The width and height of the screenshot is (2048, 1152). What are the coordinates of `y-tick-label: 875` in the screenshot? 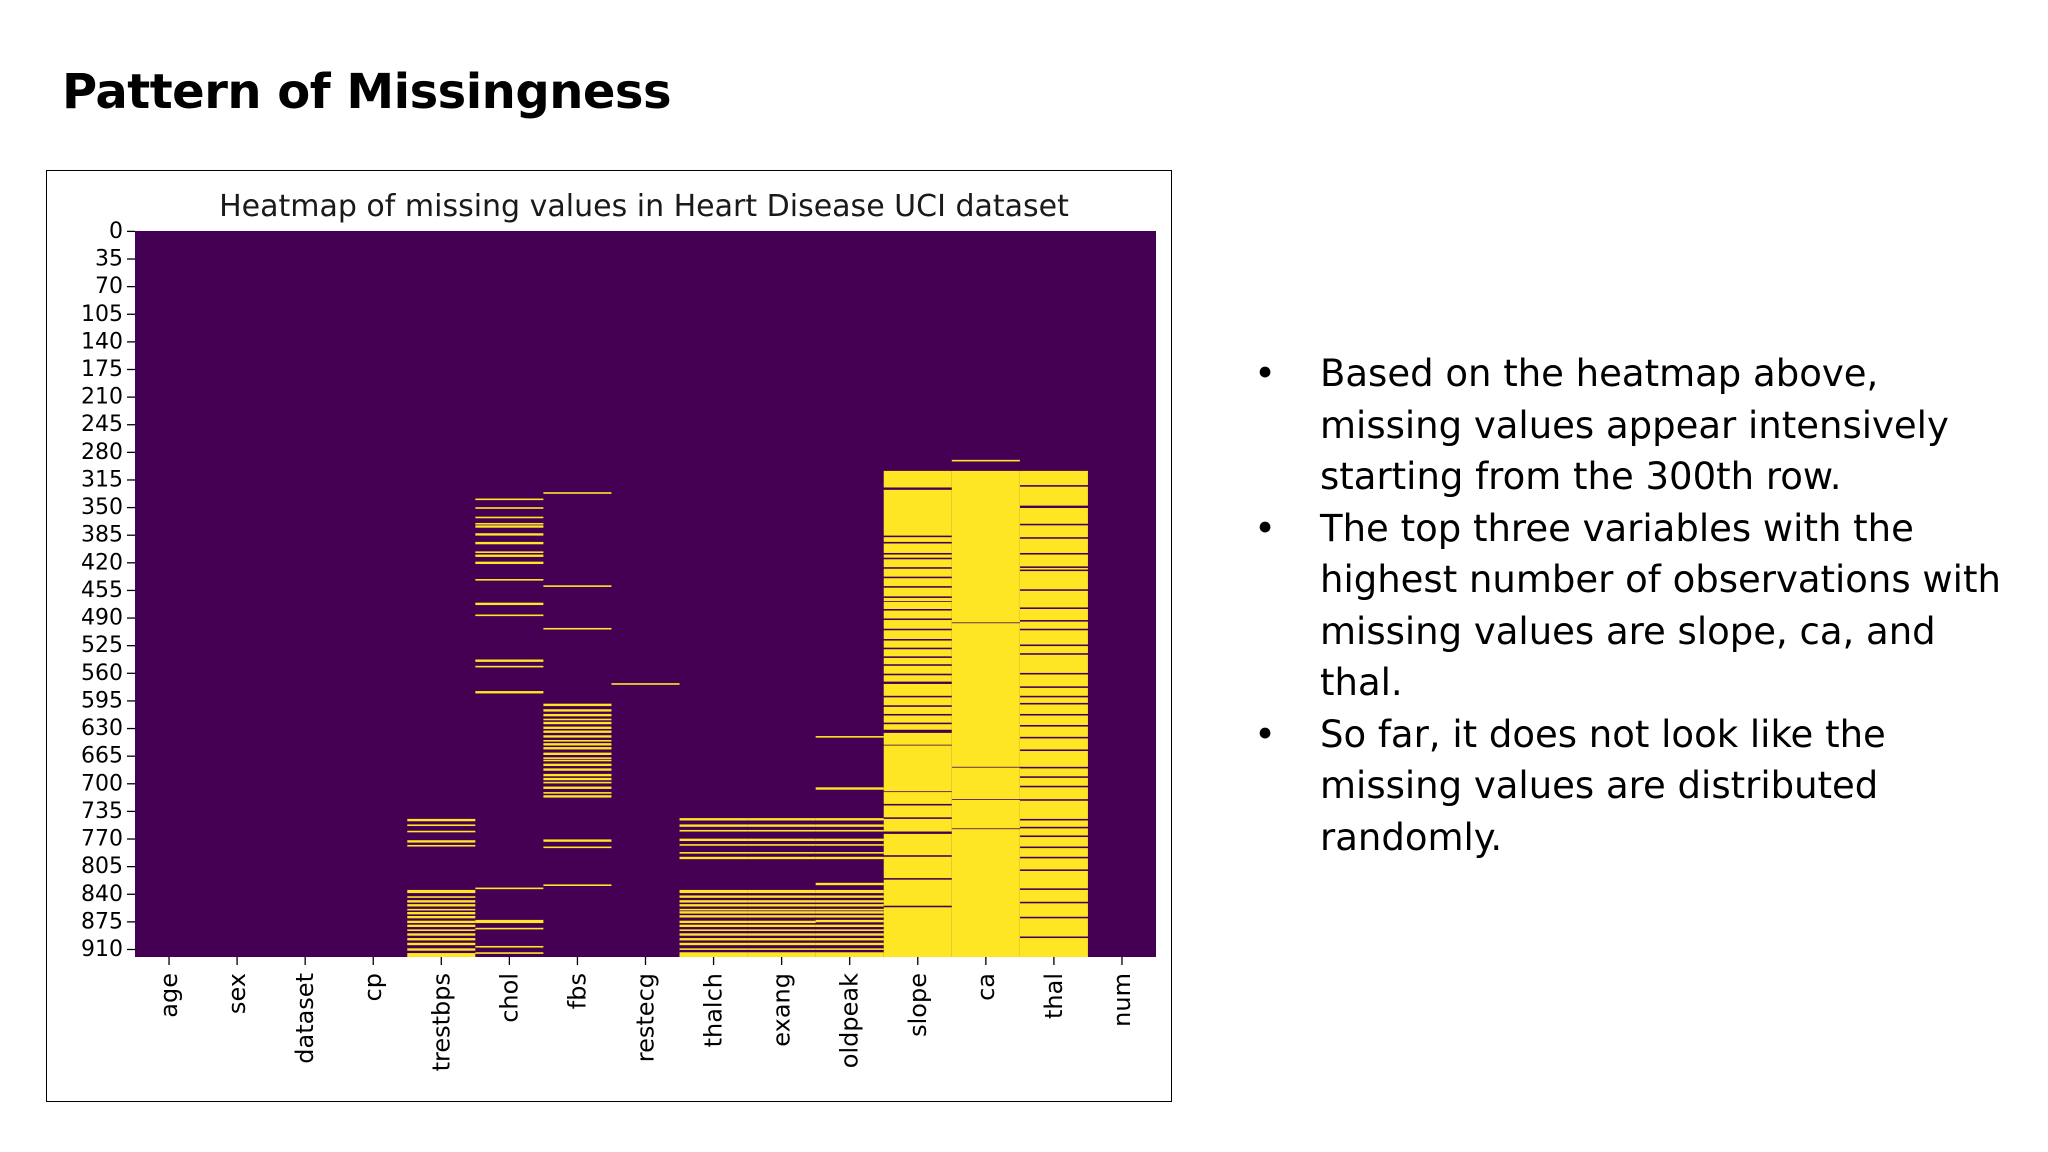 It's located at (102, 921).